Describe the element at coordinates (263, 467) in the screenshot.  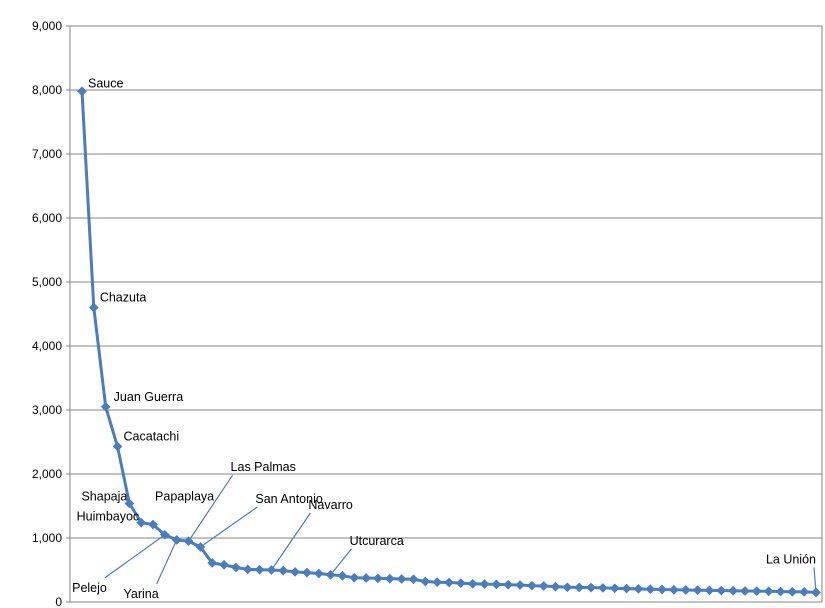
I see `annotation-label: Las Palmas` at that location.